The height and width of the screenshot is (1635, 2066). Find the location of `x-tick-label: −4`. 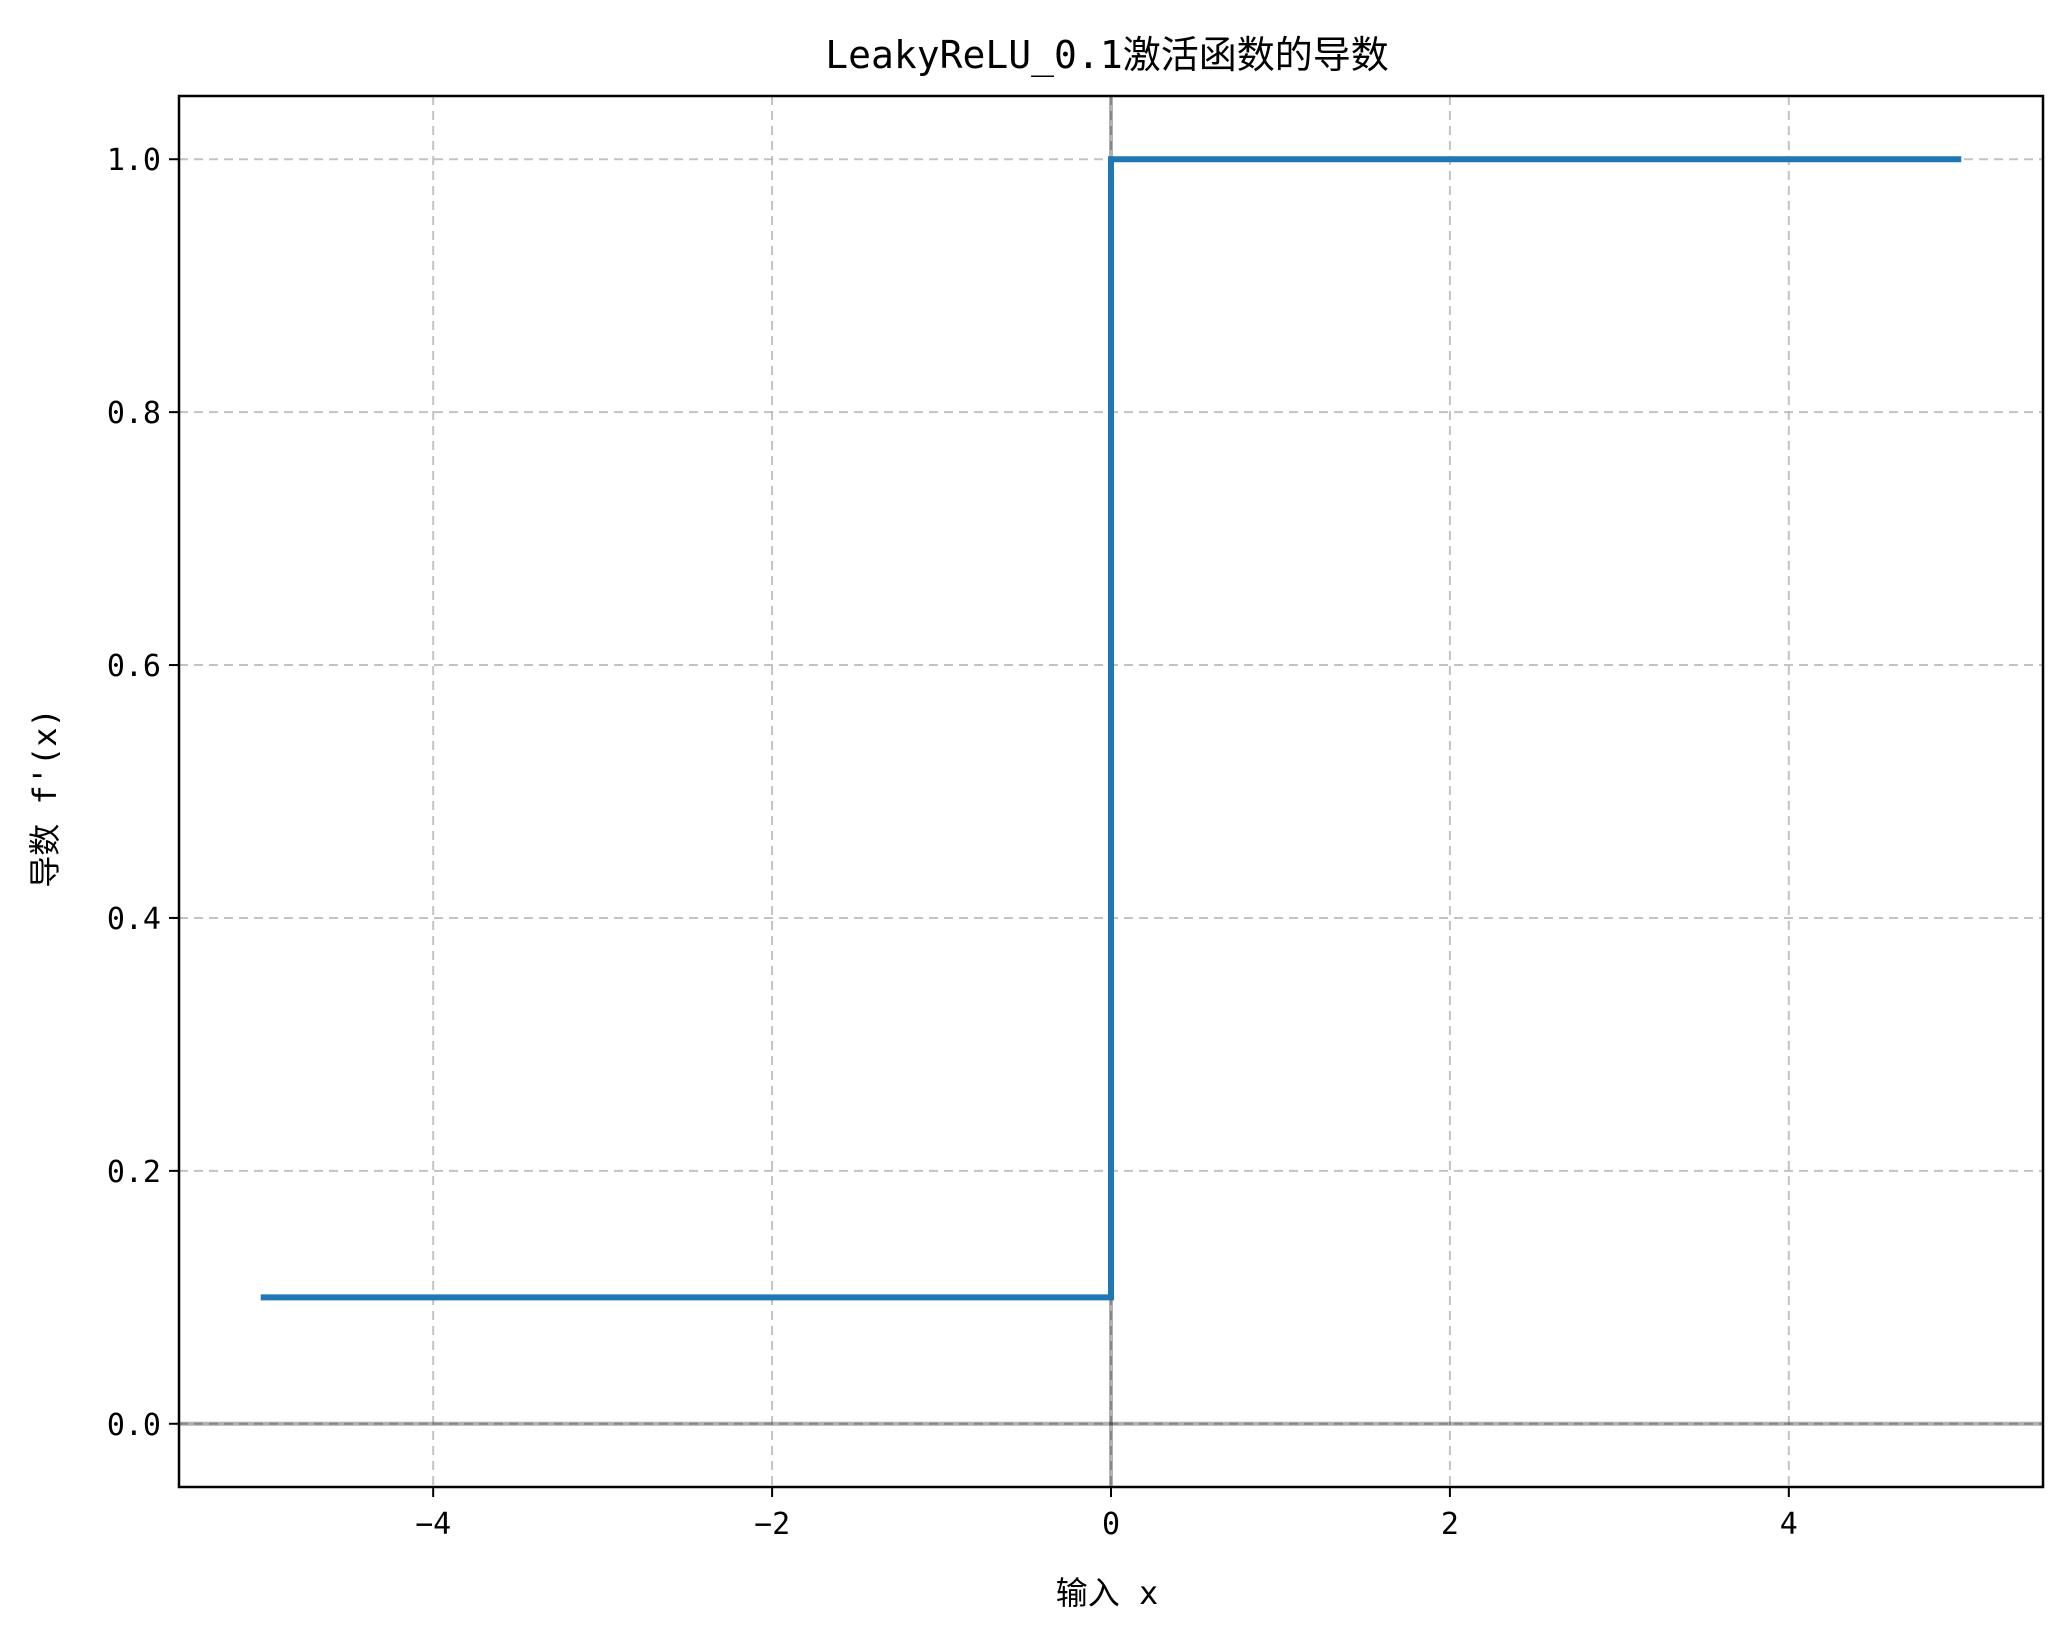

x-tick-label: −4 is located at coordinates (433, 1524).